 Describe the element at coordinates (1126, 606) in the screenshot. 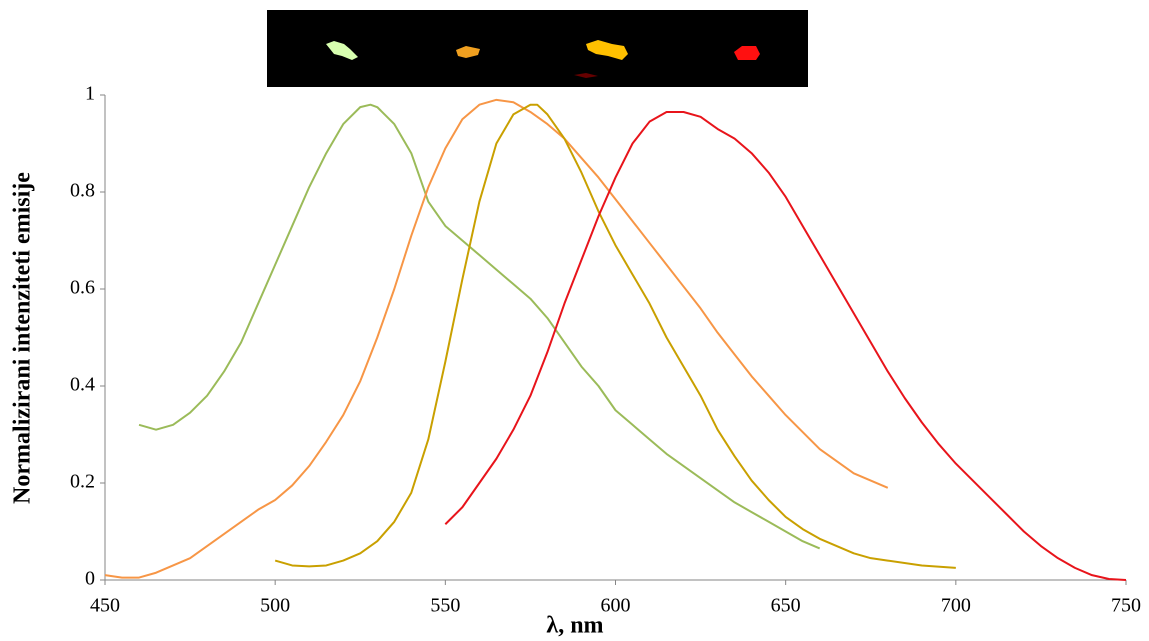

I see `x-tick-label: 750` at that location.